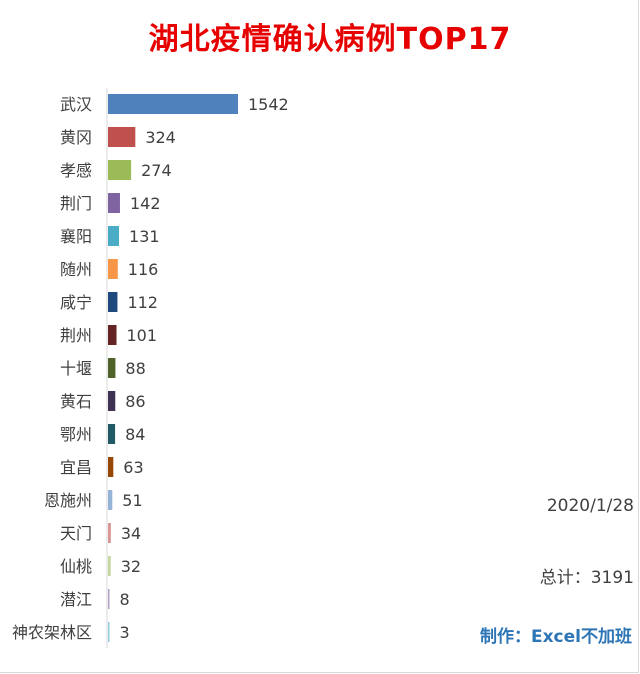  What do you see at coordinates (76, 599) in the screenshot?
I see `category-label: 潜江` at bounding box center [76, 599].